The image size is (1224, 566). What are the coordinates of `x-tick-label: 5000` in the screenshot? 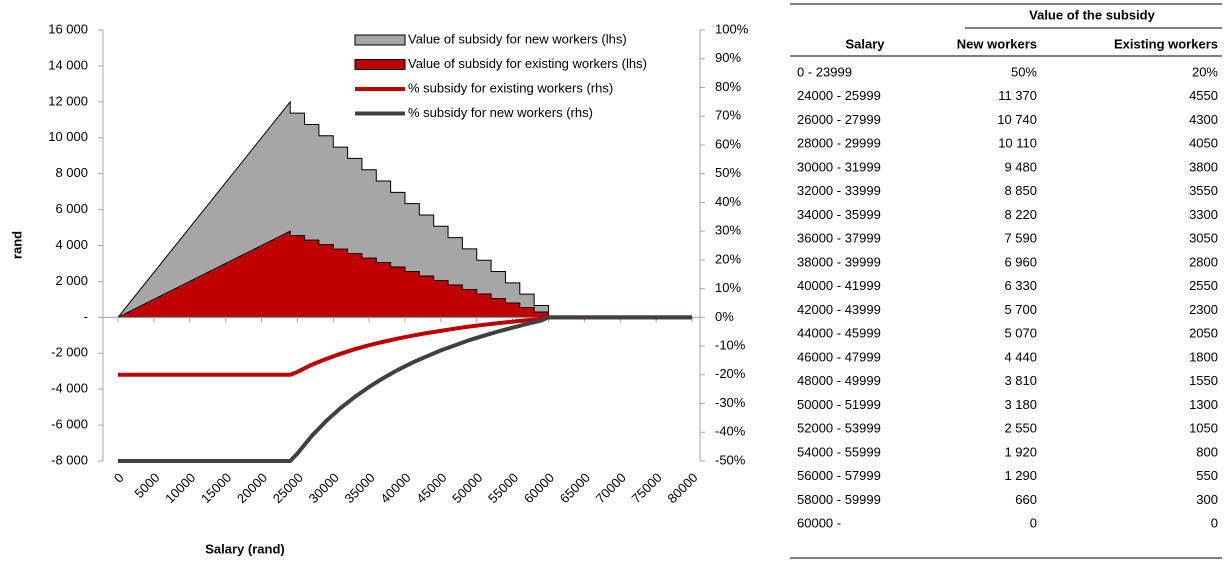 It's located at (146, 485).